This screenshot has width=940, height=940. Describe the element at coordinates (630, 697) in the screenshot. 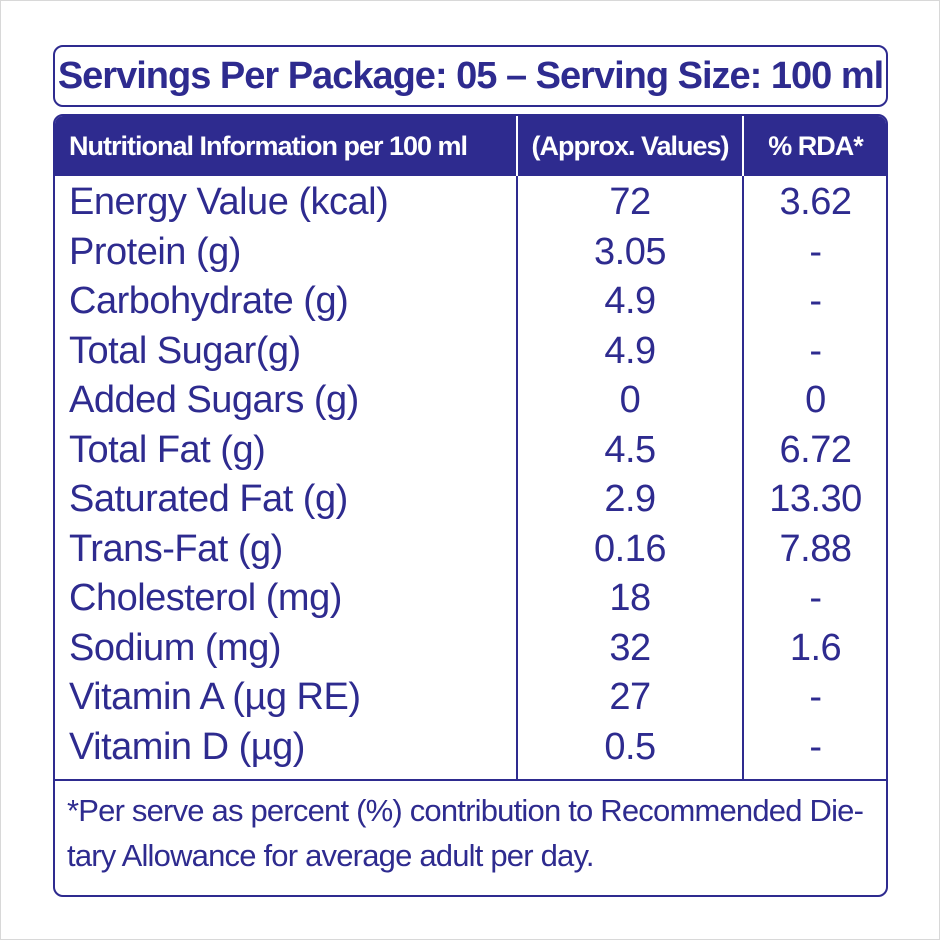

I see `nutrient-value: 27` at that location.